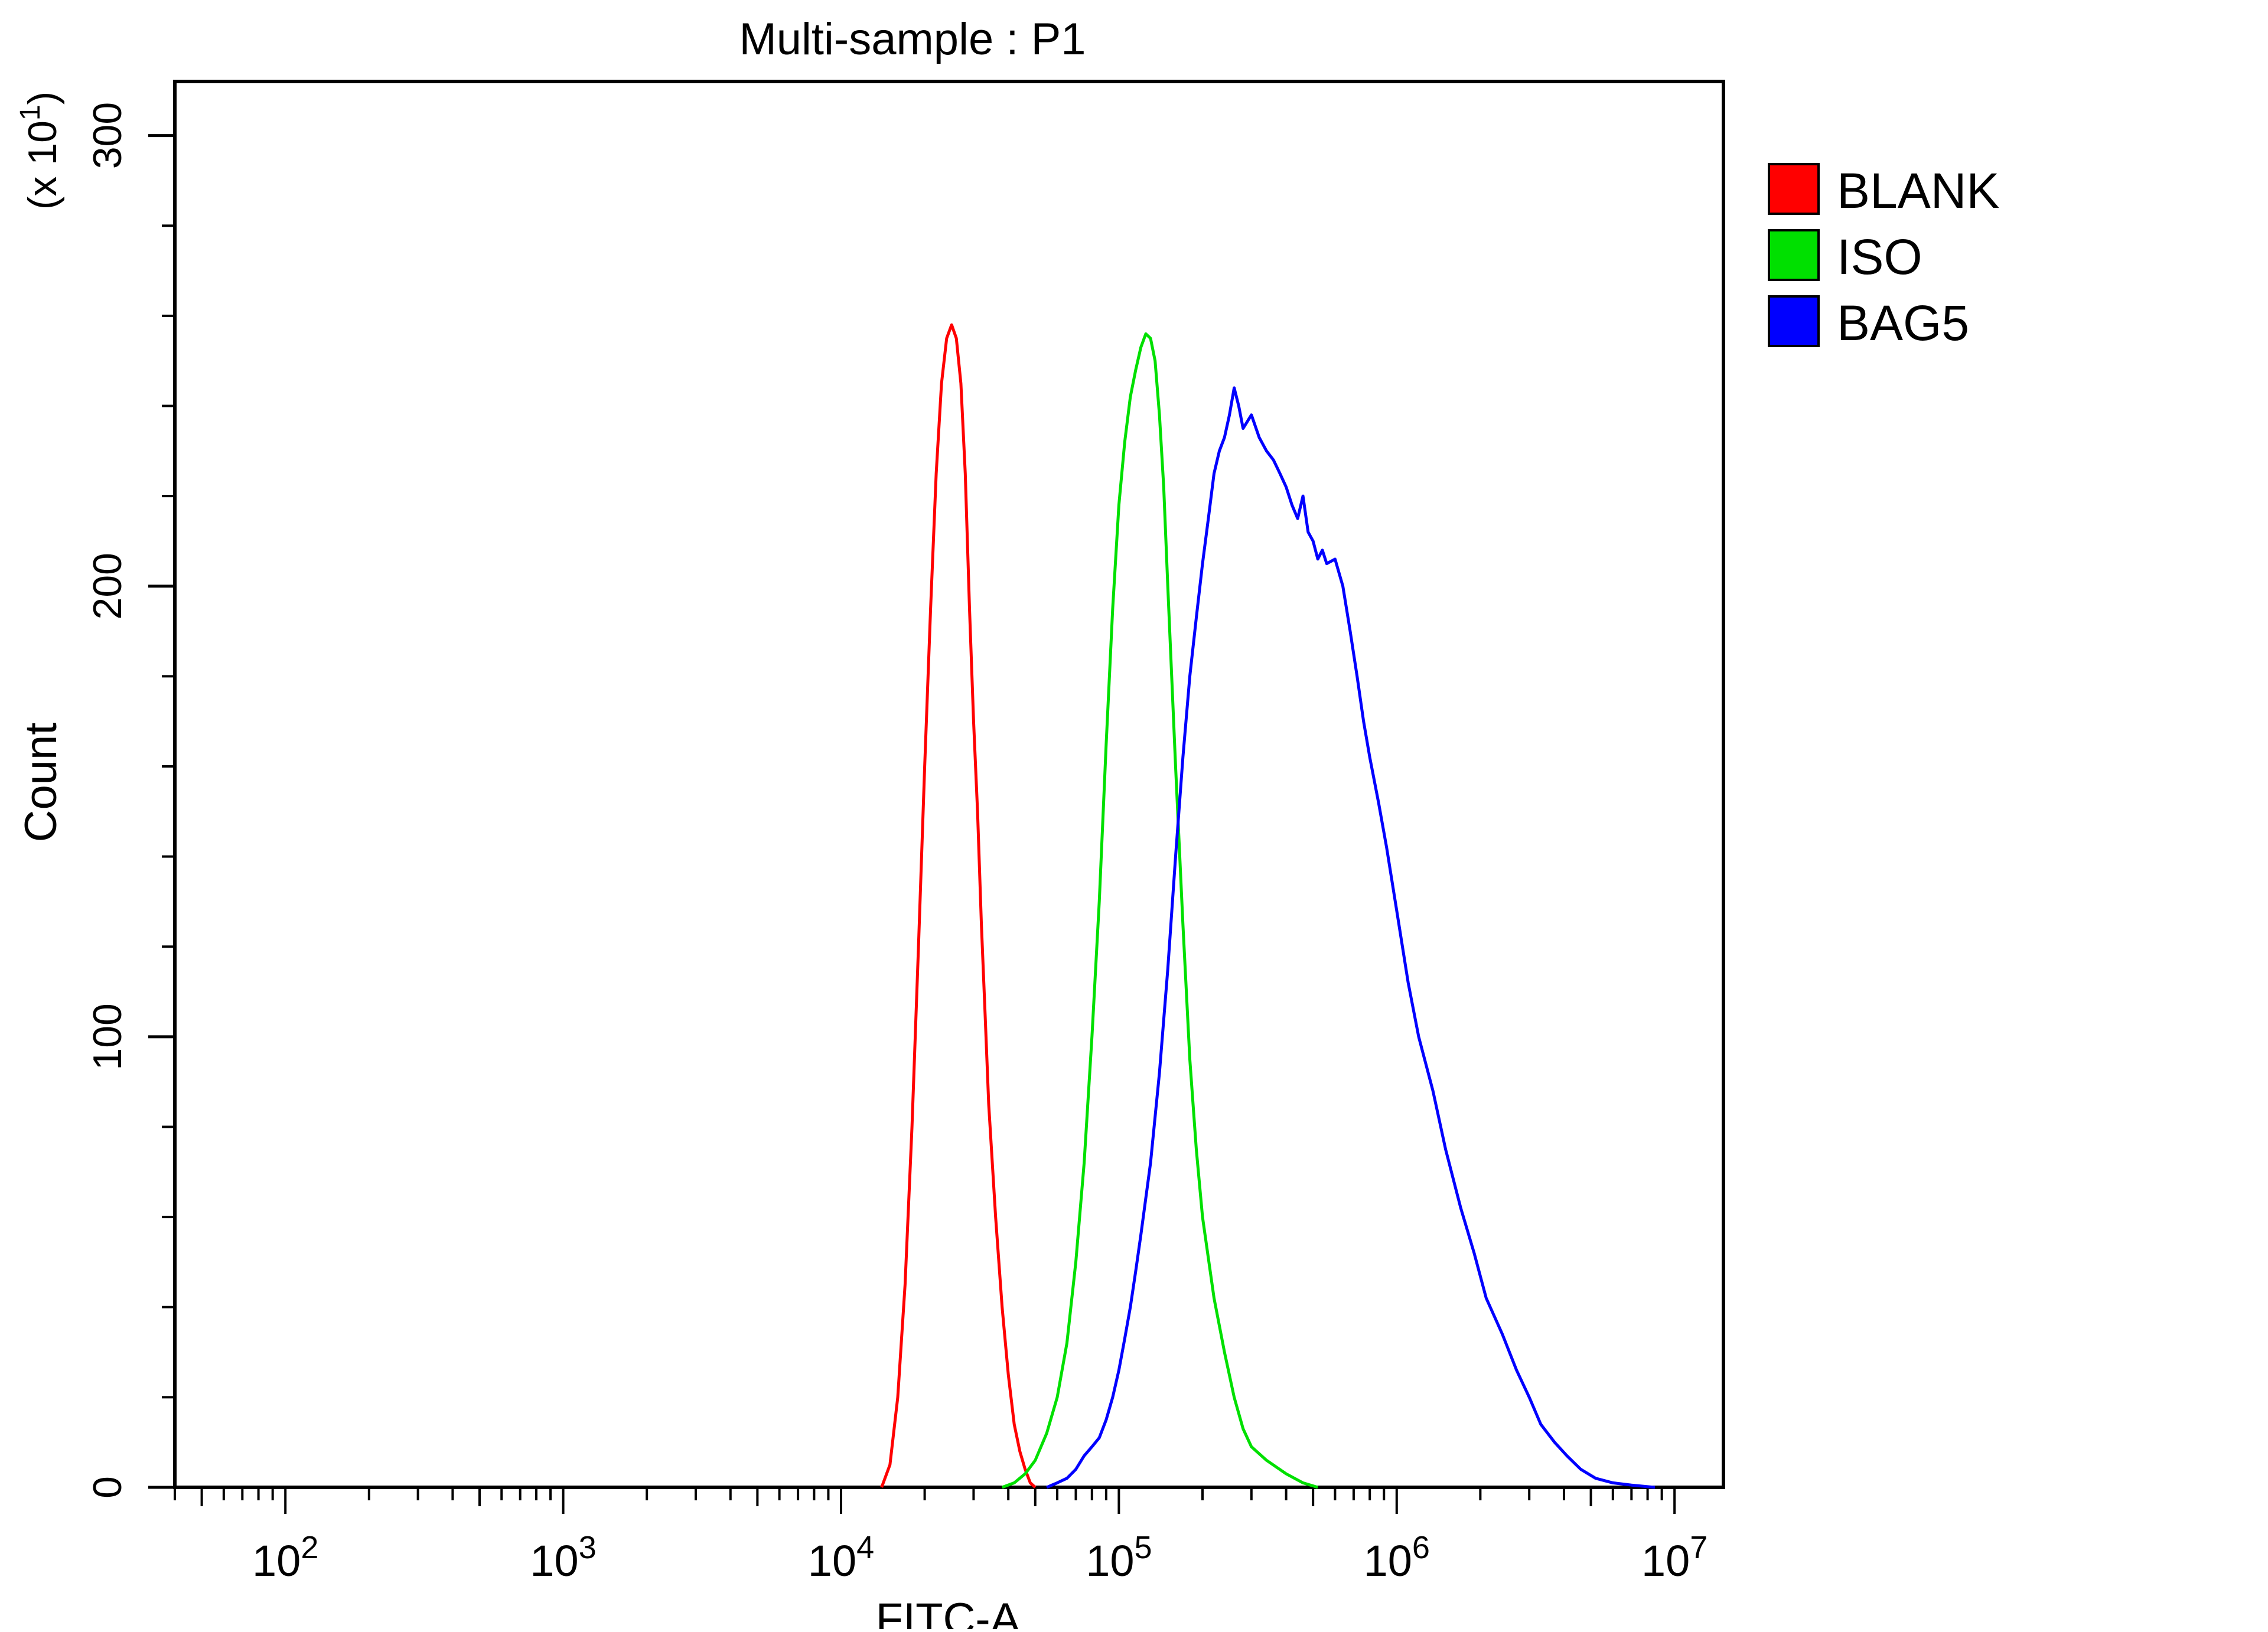 The width and height of the screenshot is (2268, 1632). What do you see at coordinates (912, 39) in the screenshot?
I see `chart-title: Multi-sample : P1` at bounding box center [912, 39].